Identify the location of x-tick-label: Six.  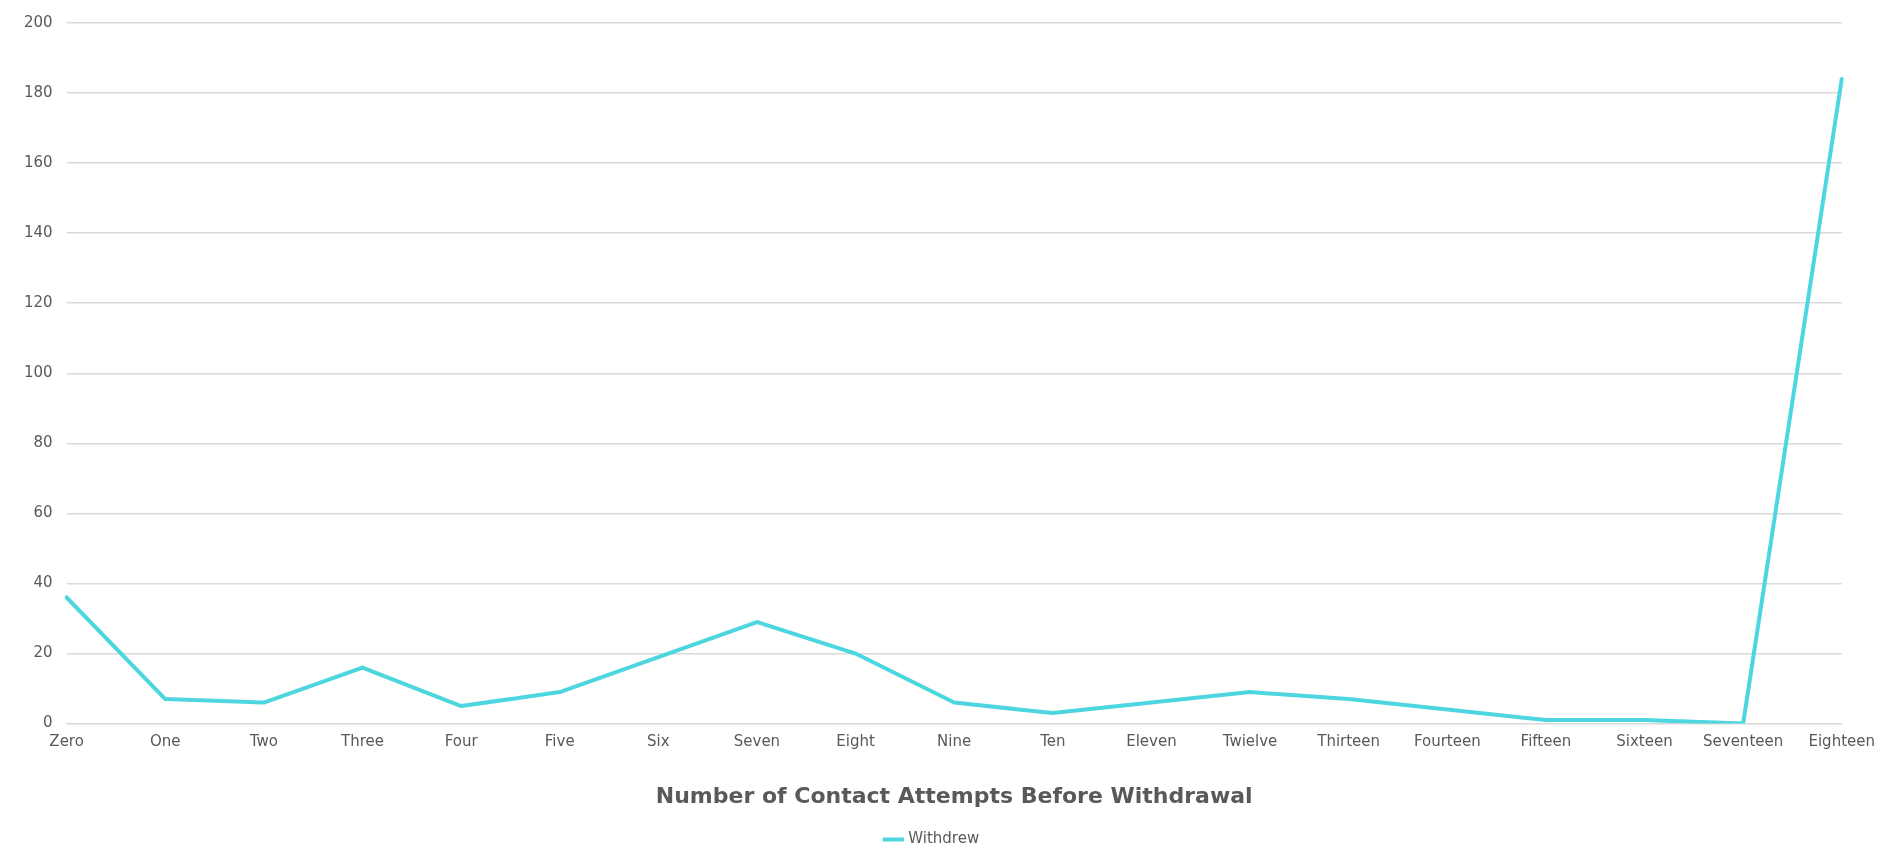
(658, 741).